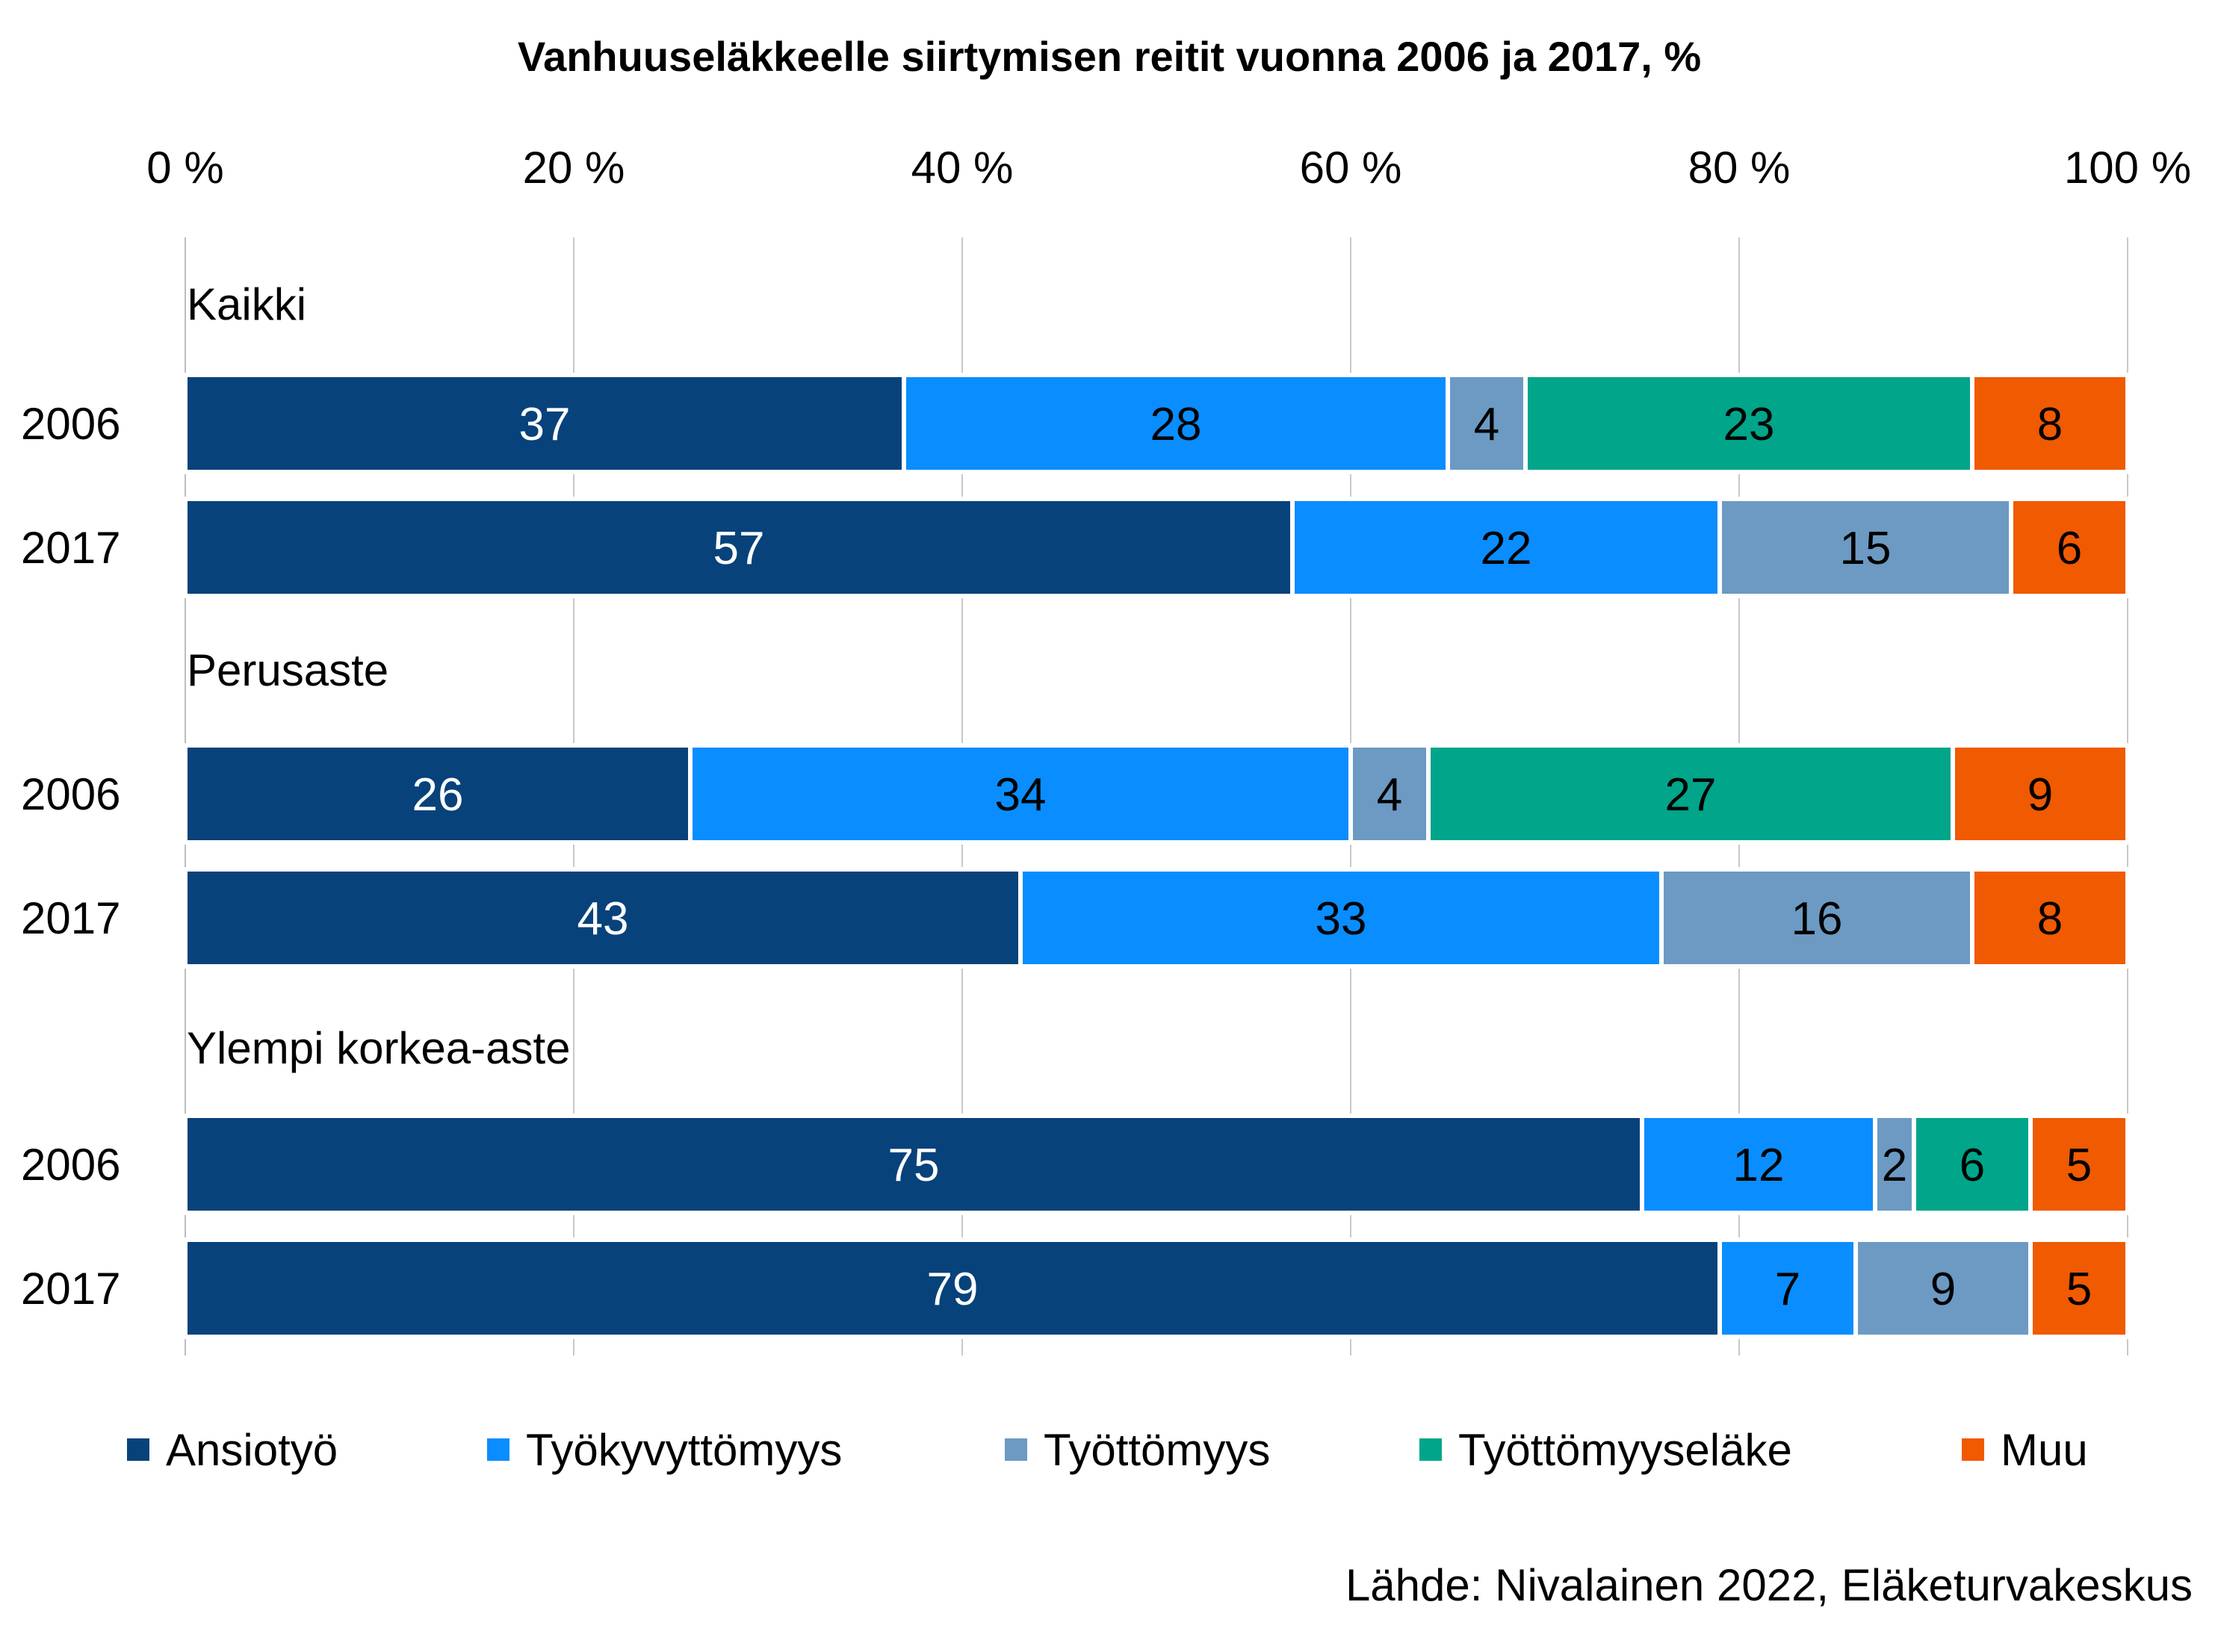 This screenshot has width=2218, height=1652. I want to click on data-label: 22, so click(1507, 548).